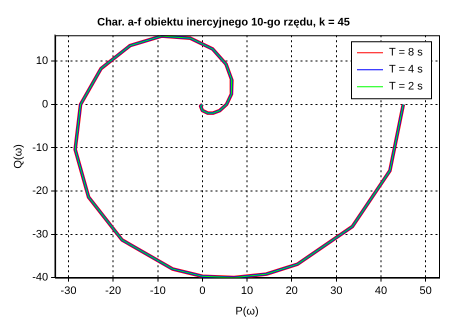  I want to click on y-tick-label: 0, so click(45, 104).